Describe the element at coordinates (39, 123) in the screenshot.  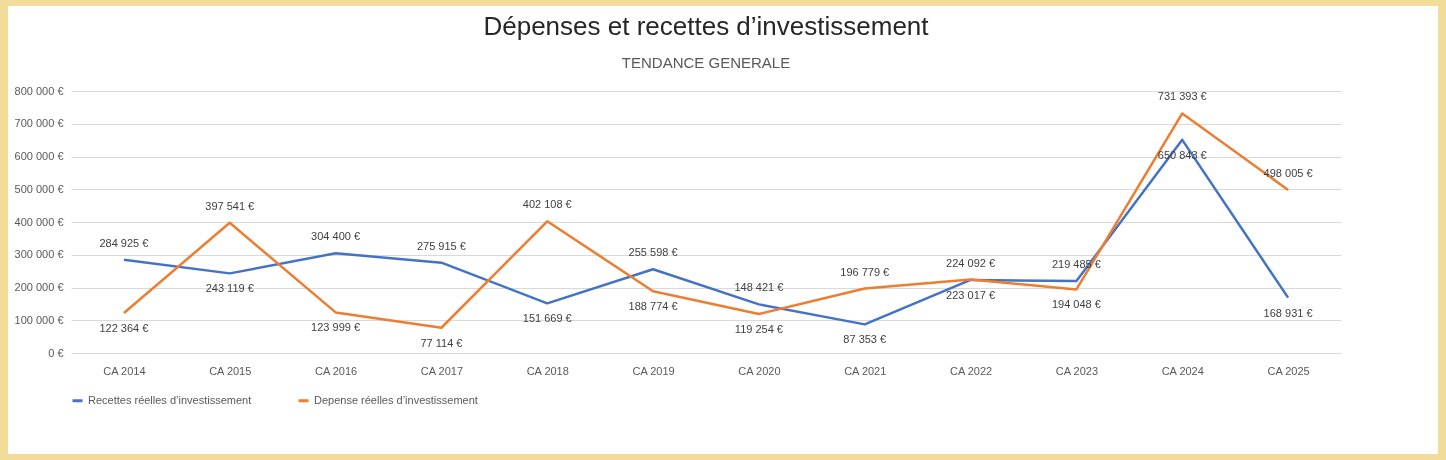
I see `y-tick-label: 700 000 €` at that location.